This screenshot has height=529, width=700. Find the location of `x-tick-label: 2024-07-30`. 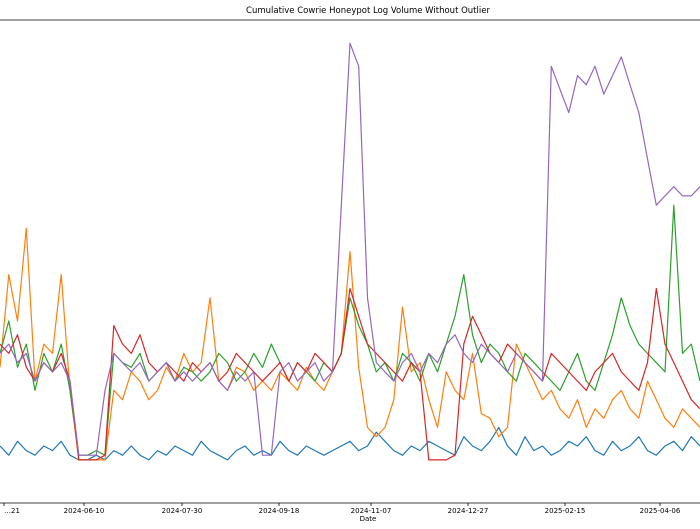

x-tick-label: 2024-07-30 is located at coordinates (182, 511).